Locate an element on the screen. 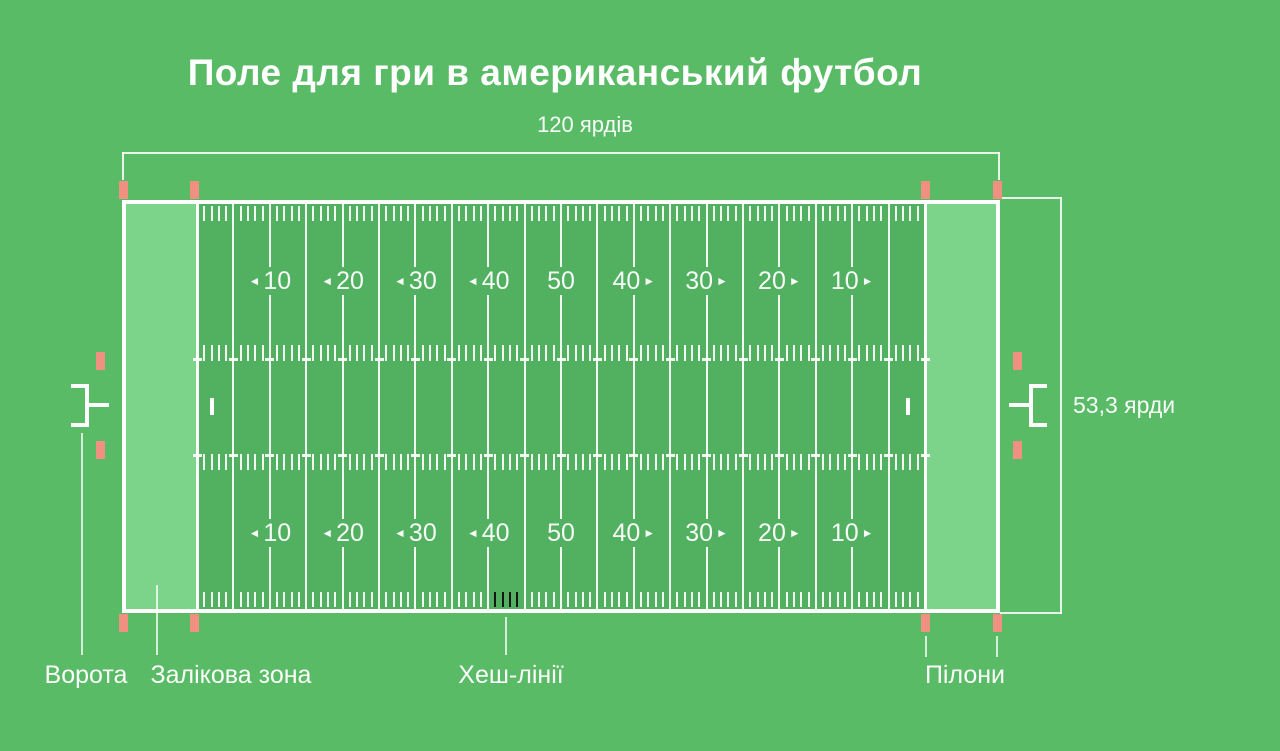  end-zone-right is located at coordinates (960, 406).